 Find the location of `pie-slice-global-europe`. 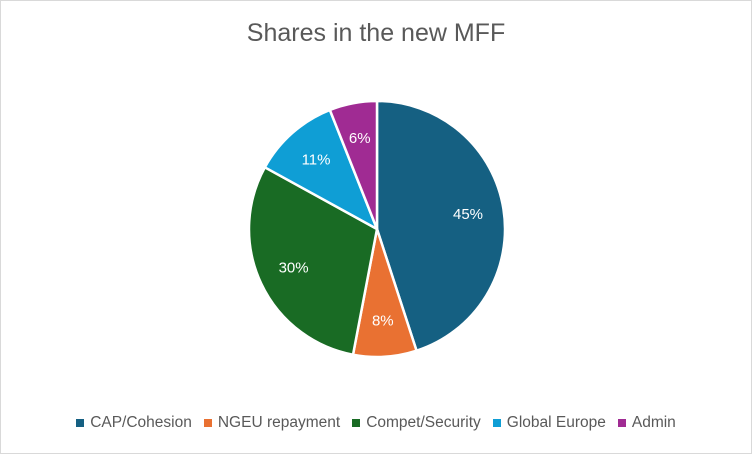

pie-slice-global-europe is located at coordinates (321, 169).